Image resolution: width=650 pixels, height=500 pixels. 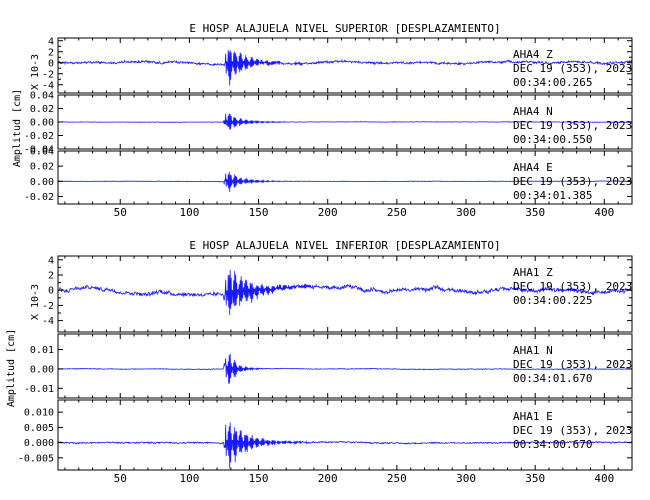 What do you see at coordinates (42, 369) in the screenshot?
I see `g1-p1-ytick-label: 0.00` at bounding box center [42, 369].